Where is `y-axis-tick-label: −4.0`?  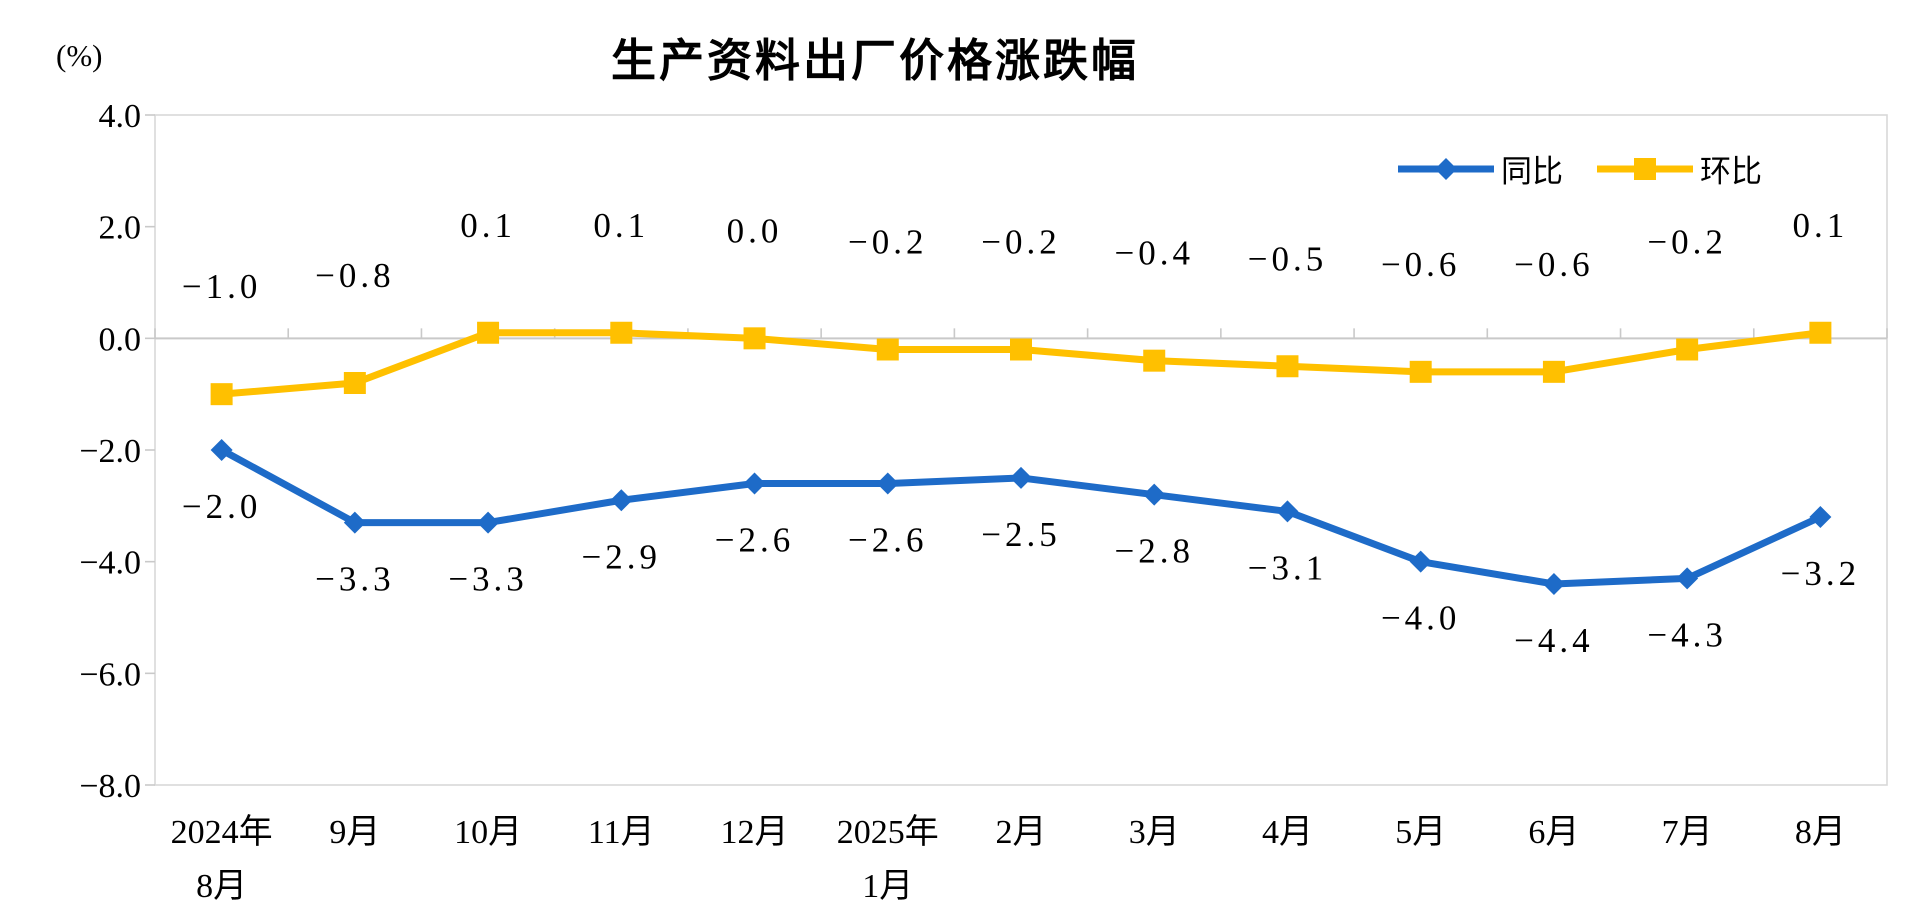 y-axis-tick-label: −4.0 is located at coordinates (110, 563).